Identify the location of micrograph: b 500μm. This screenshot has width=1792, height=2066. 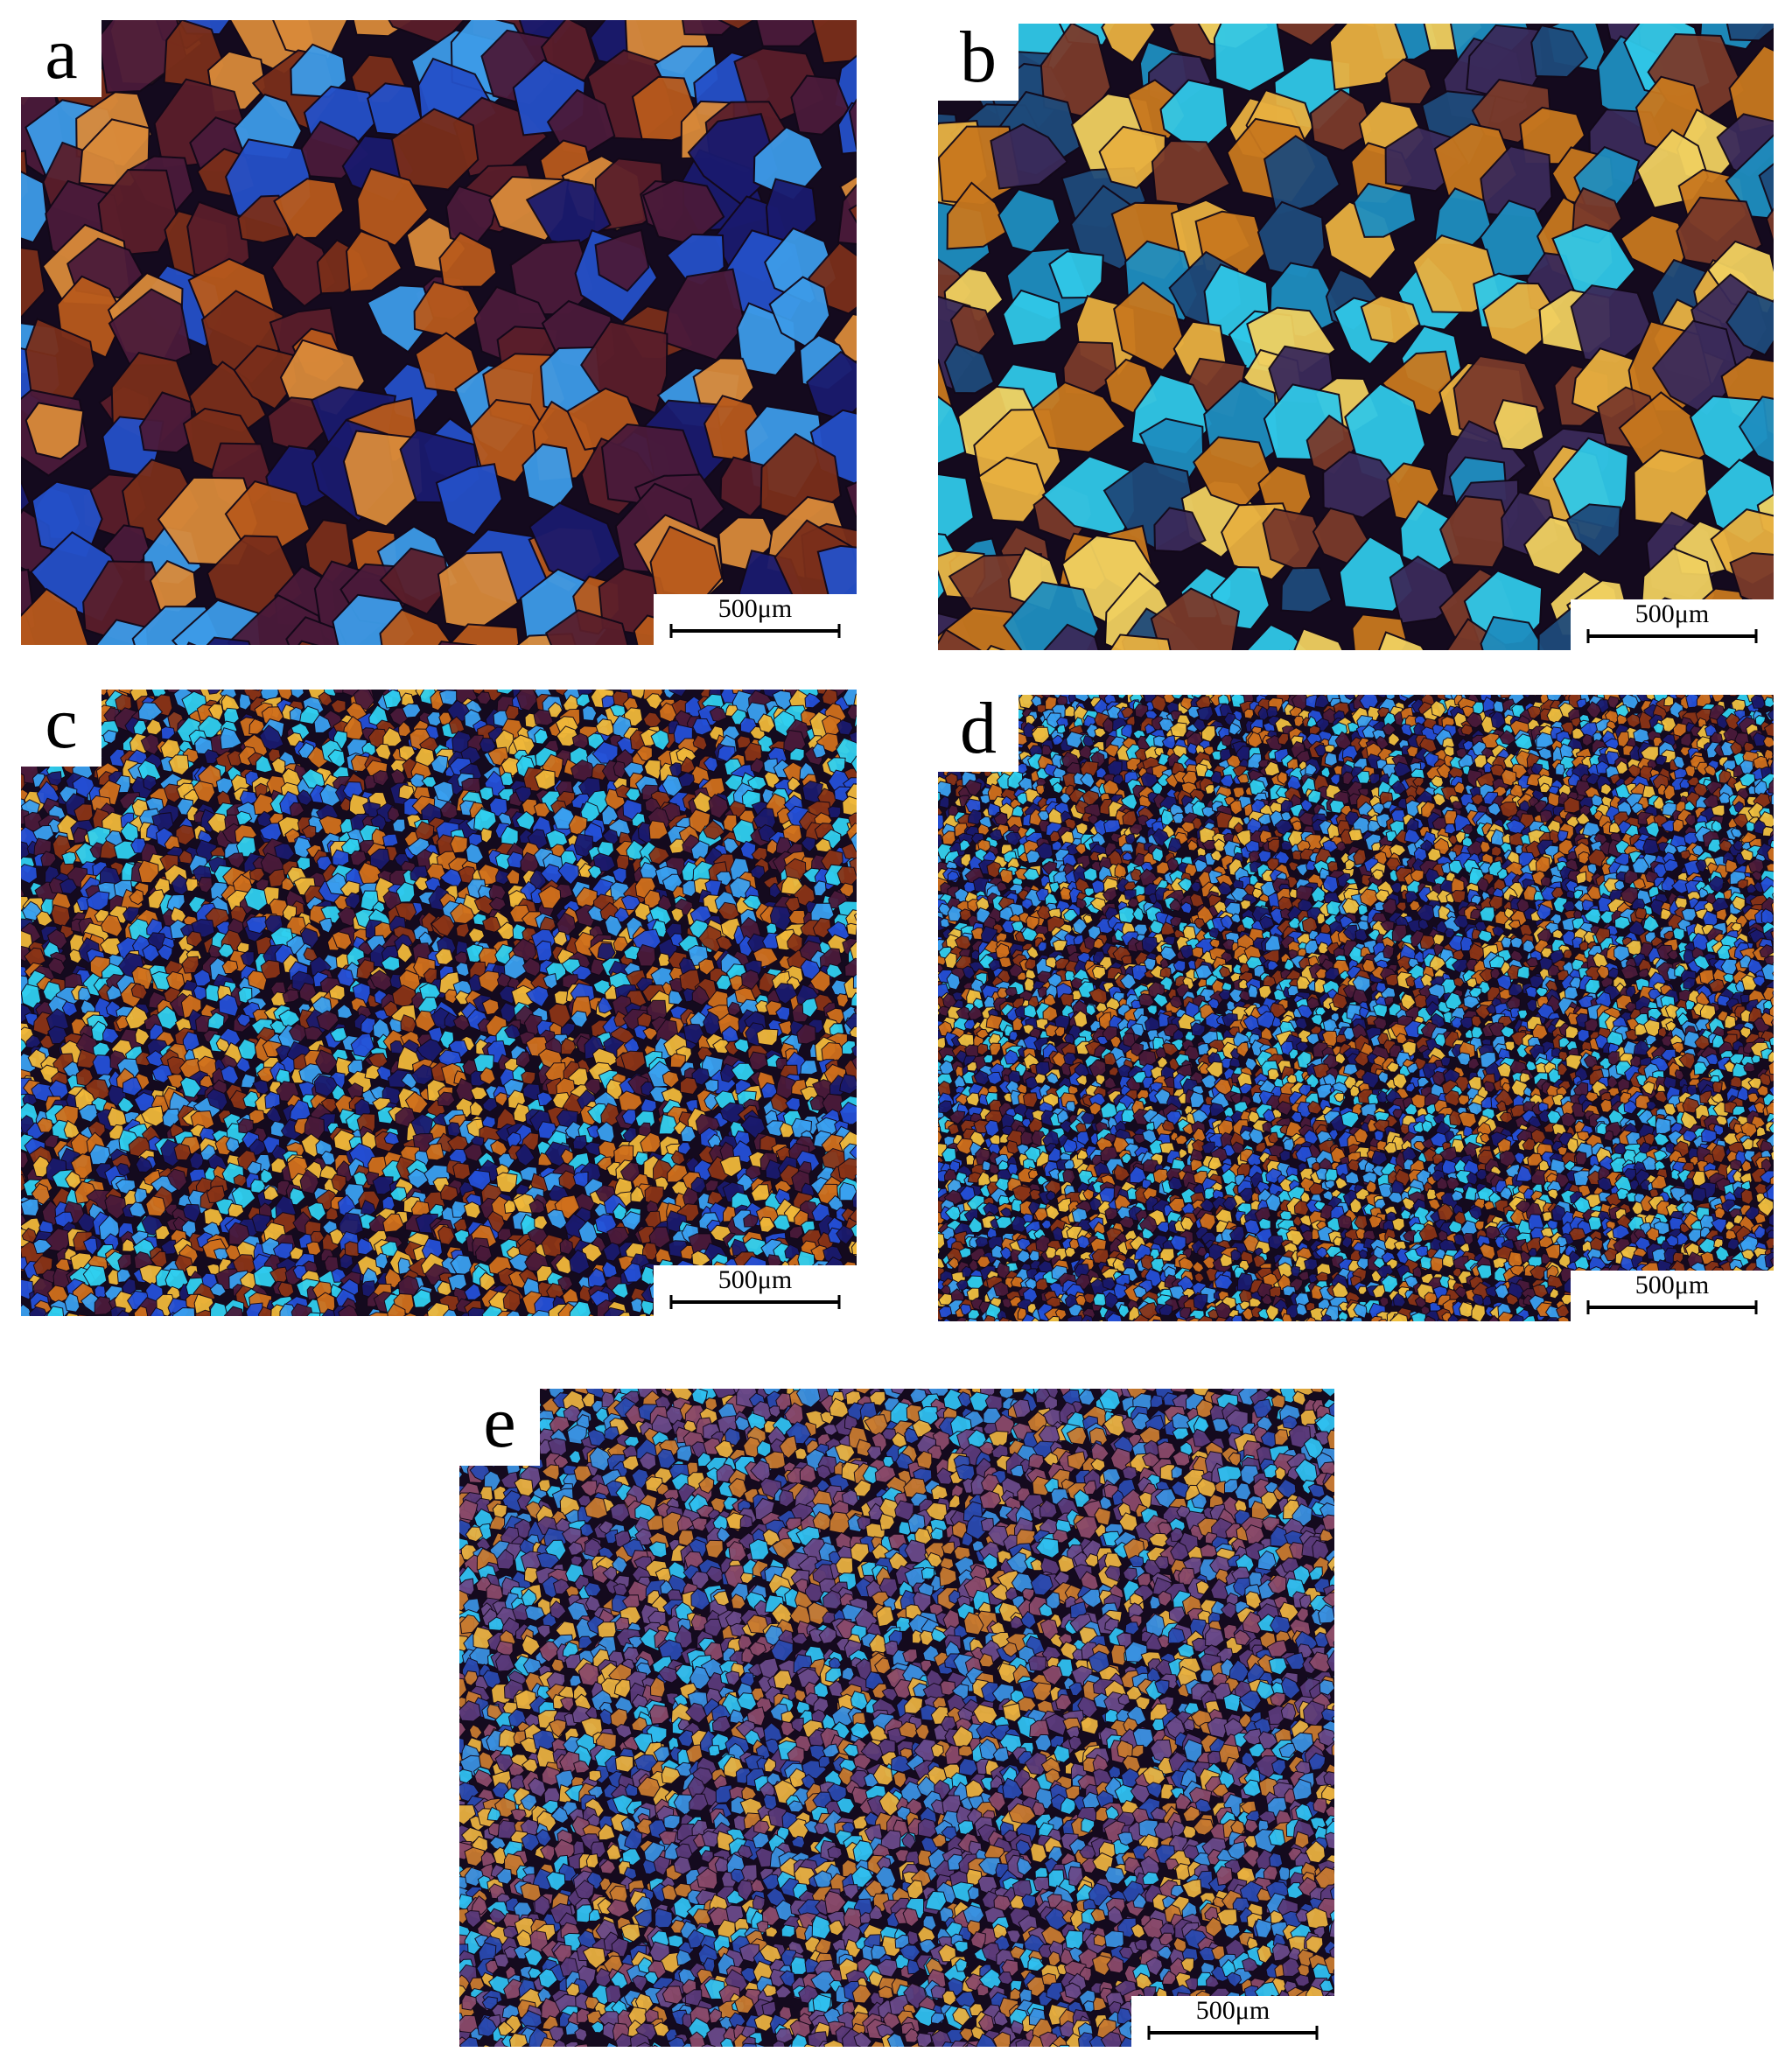
(1356, 337).